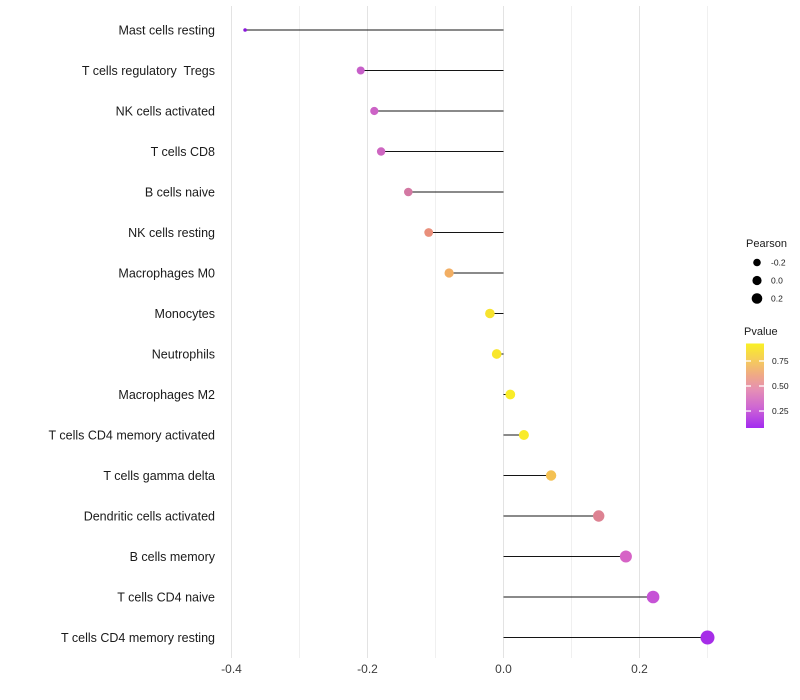 The height and width of the screenshot is (700, 800). Describe the element at coordinates (166, 395) in the screenshot. I see `y-axis-label: Macrophages M2` at that location.